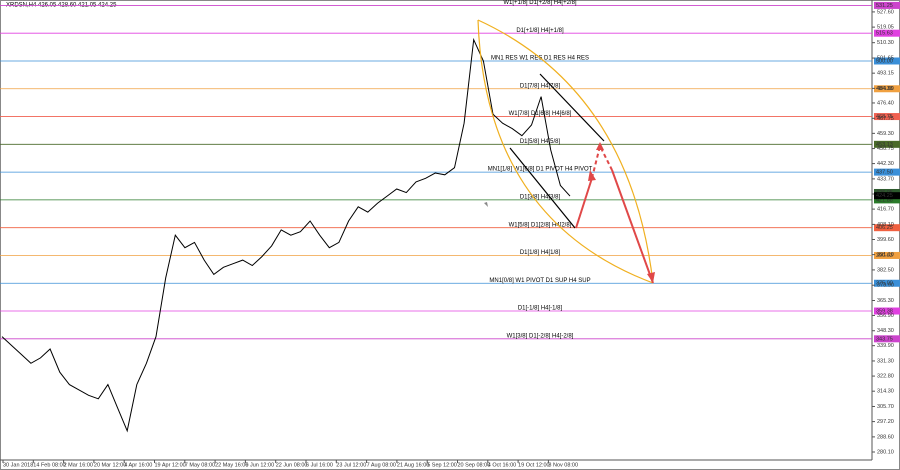 The height and width of the screenshot is (470, 900). Describe the element at coordinates (18, 465) in the screenshot. I see `x-tick-label: 30 Jan 2018` at that location.